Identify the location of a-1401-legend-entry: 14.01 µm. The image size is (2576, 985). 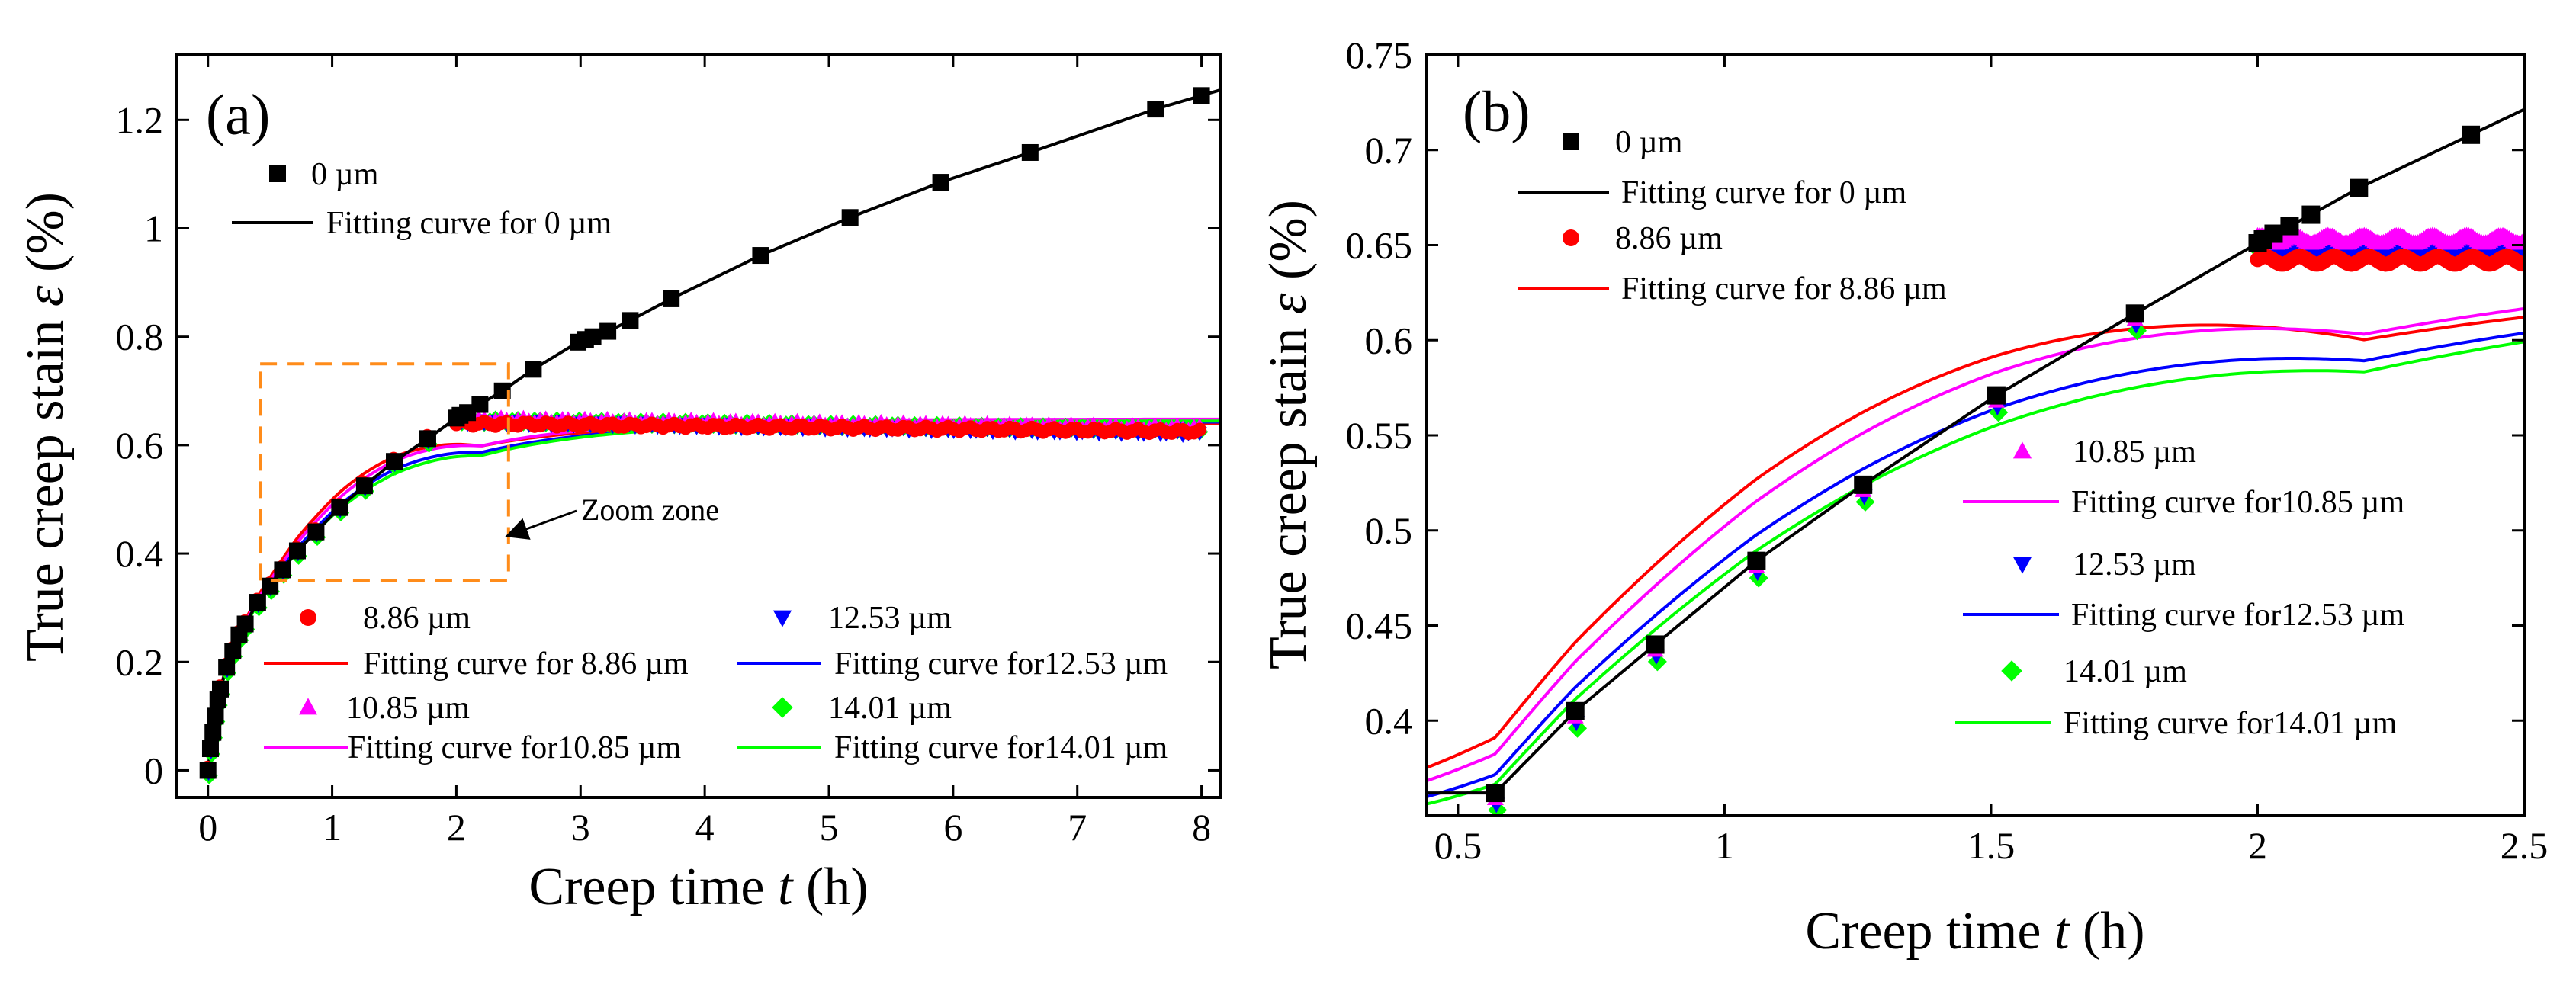
(862, 708).